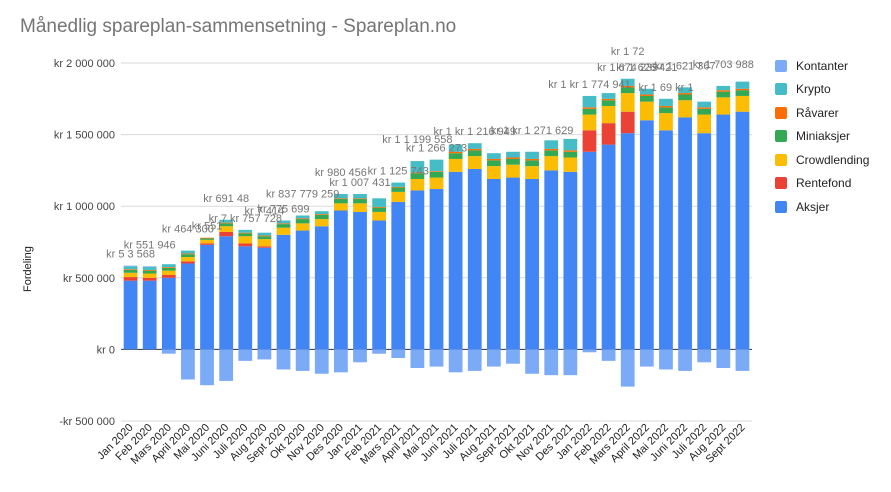  Describe the element at coordinates (84, 64) in the screenshot. I see `y-tick-label: kr 2 000 000` at that location.